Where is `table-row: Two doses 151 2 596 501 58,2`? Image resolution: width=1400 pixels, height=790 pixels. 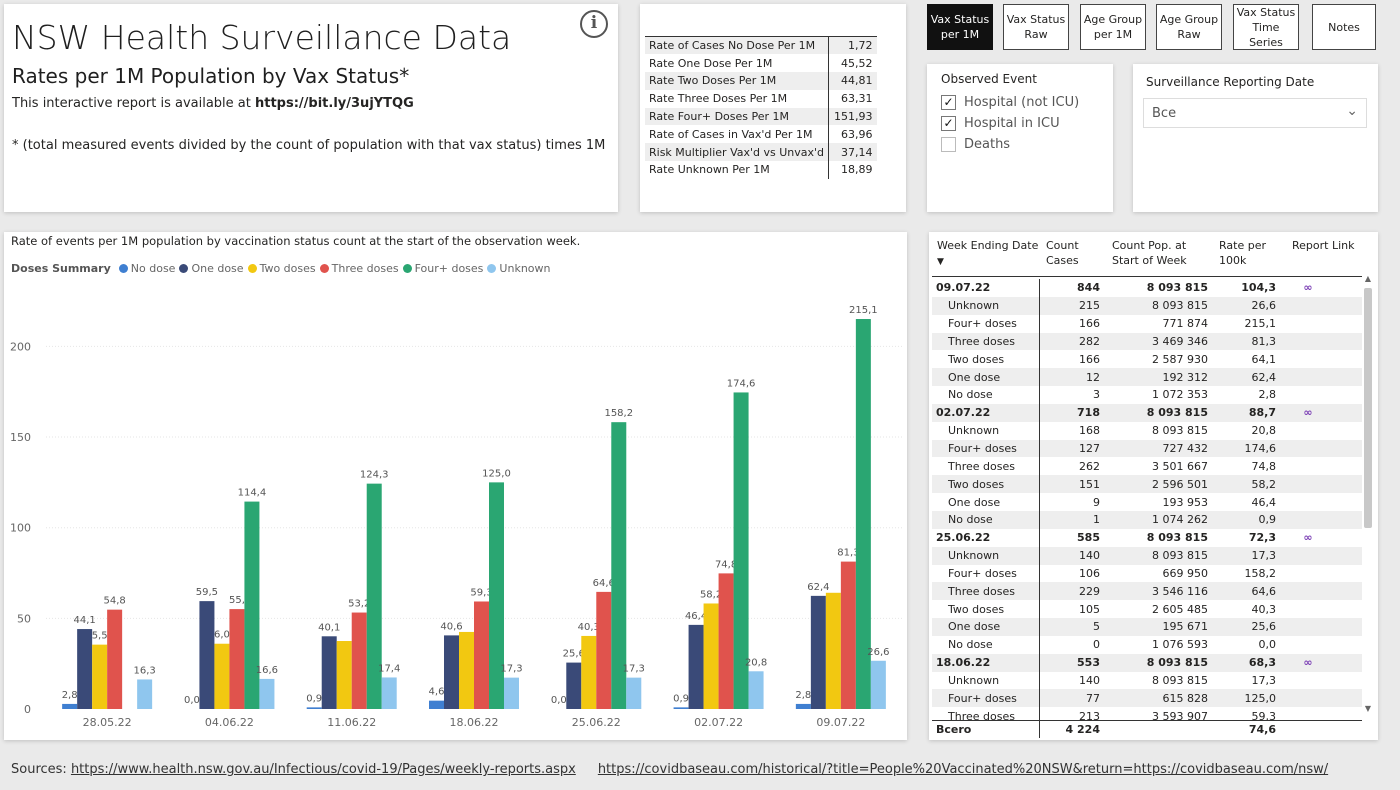
table-row: Two doses 151 2 596 501 58,2 is located at coordinates (1147, 484).